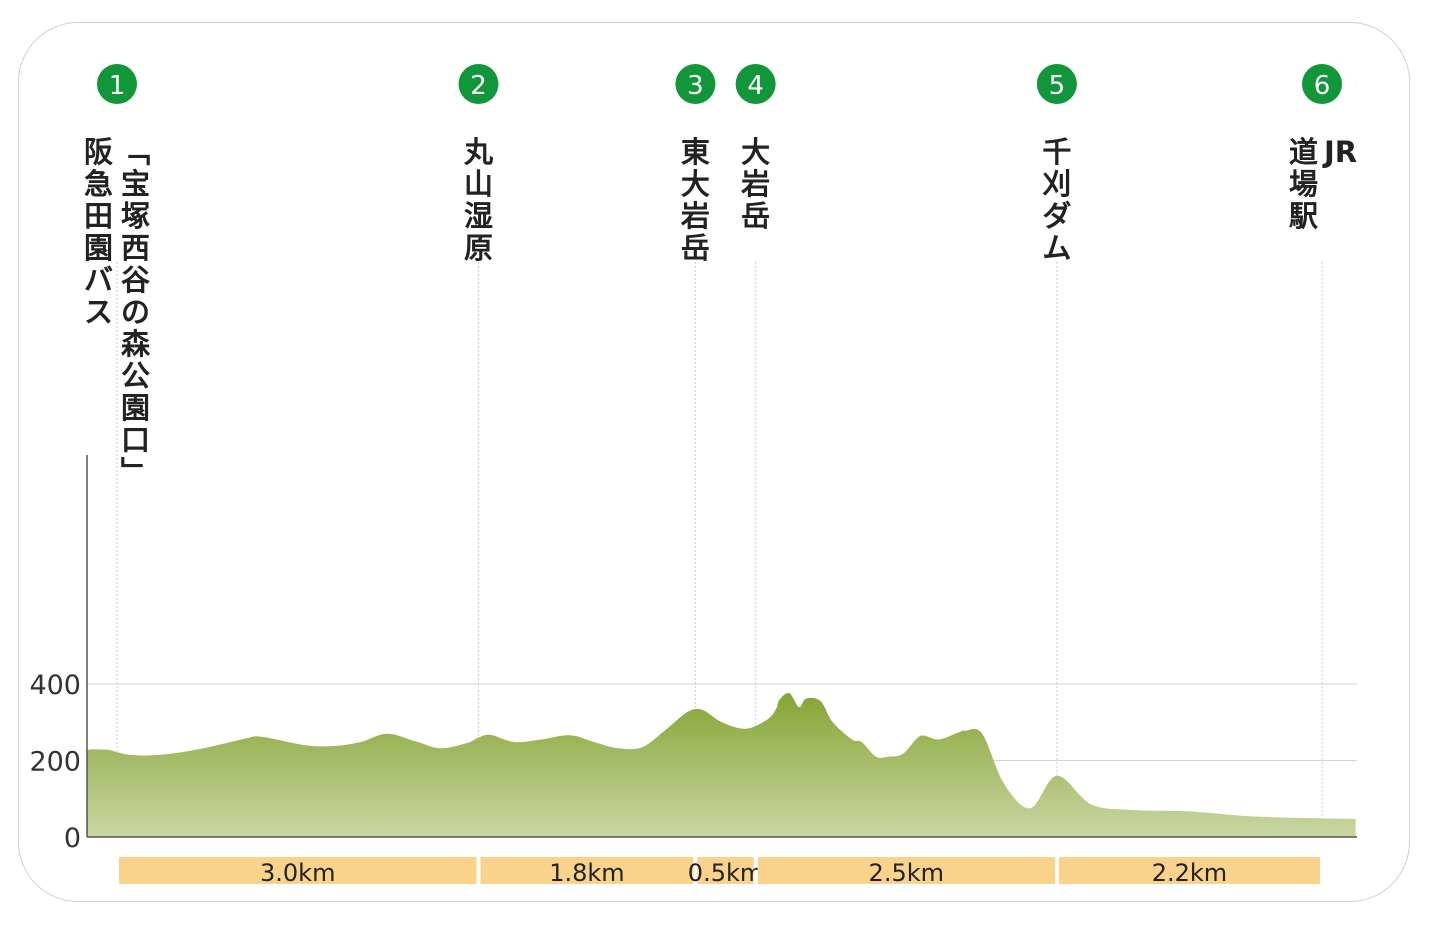 This screenshot has height=930, width=1440. I want to click on stop-name-label: JR, so click(1339, 152).